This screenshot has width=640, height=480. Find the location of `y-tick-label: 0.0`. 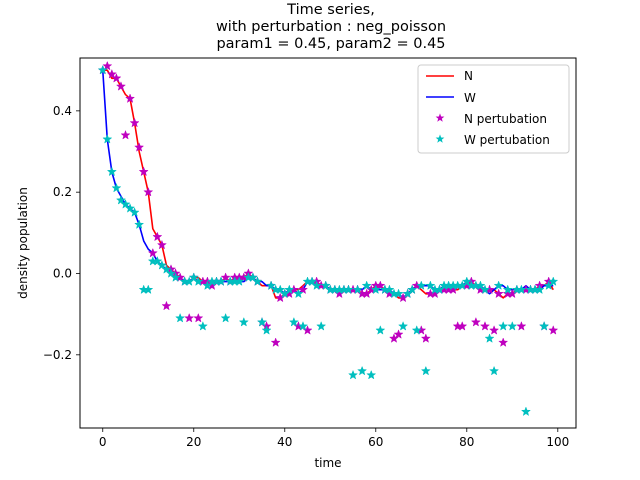

y-tick-label: 0.0 is located at coordinates (62, 273).